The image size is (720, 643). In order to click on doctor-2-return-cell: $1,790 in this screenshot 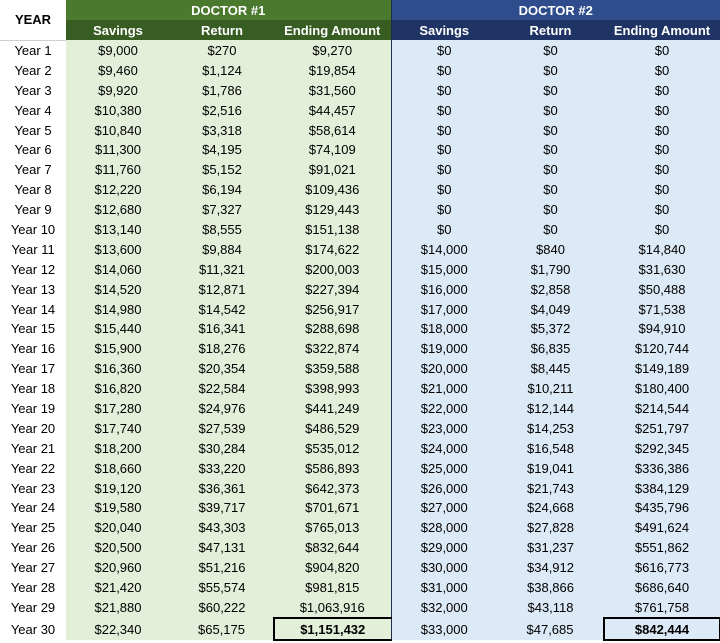, I will do `click(550, 269)`.